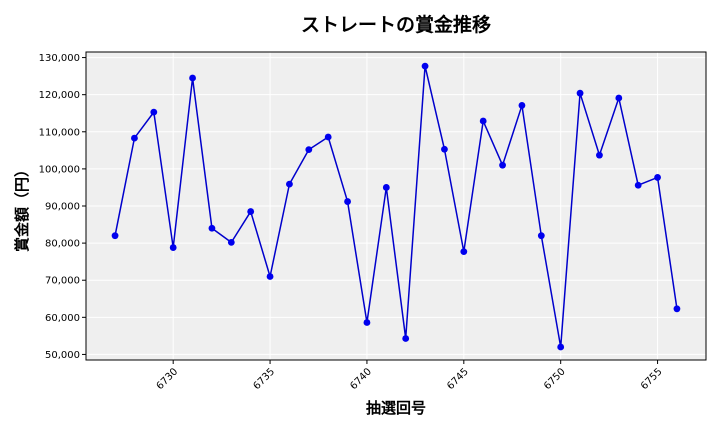  Describe the element at coordinates (168, 379) in the screenshot. I see `x-tick-label: 6730` at that location.